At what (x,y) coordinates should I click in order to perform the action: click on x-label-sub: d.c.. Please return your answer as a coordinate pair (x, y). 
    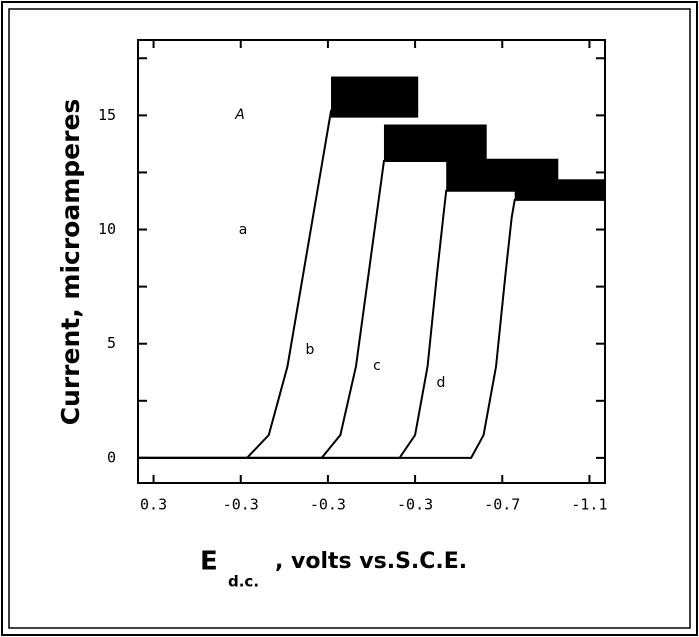
    Looking at the image, I should click on (243, 582).